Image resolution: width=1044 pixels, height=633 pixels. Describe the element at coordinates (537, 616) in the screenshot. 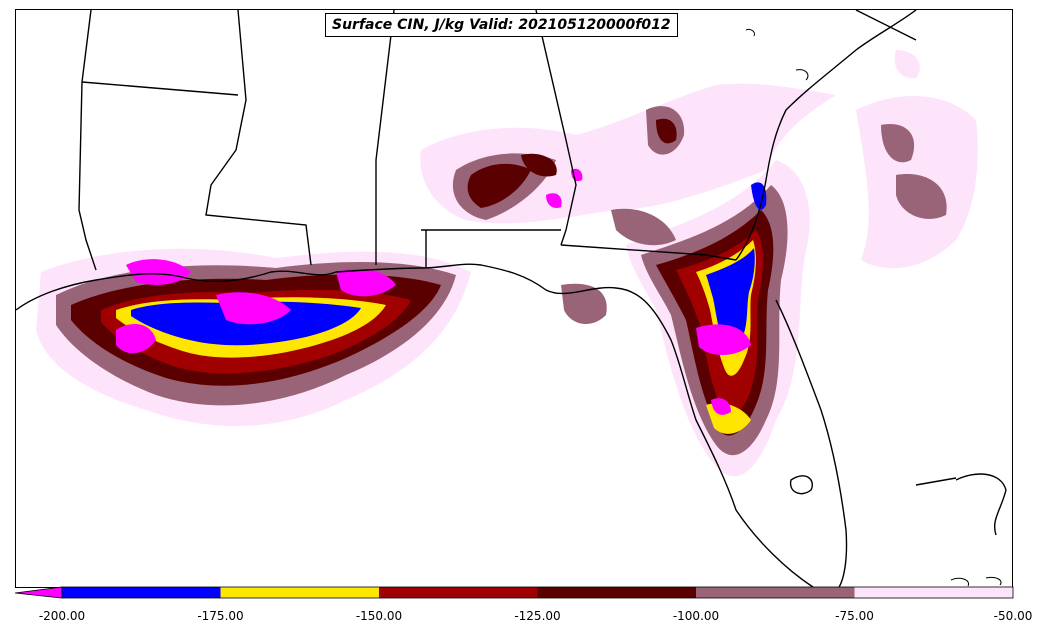

I see `colorbar-tick-label: -125.00` at that location.